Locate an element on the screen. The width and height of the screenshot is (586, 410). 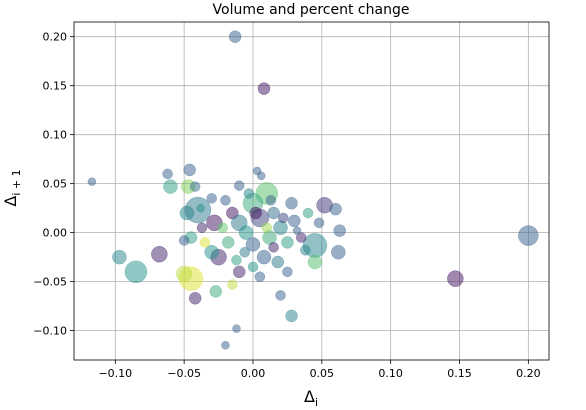
y-tick-label: 0.20 is located at coordinates (55, 37).